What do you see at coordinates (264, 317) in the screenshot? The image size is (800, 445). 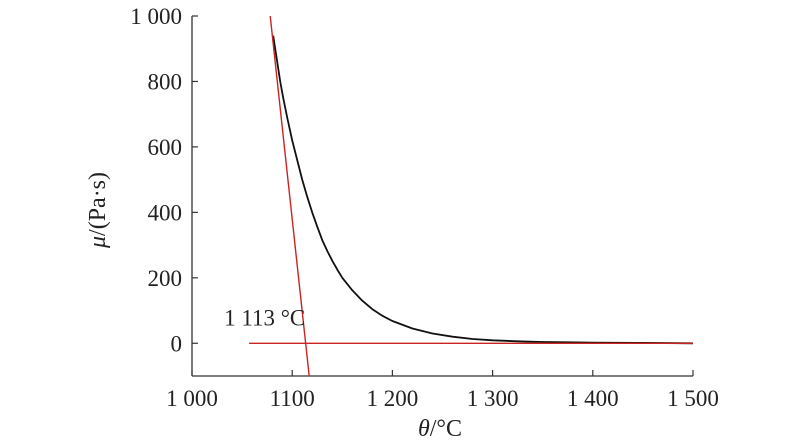 I see `temperature-annotation: 1 113 °C` at bounding box center [264, 317].